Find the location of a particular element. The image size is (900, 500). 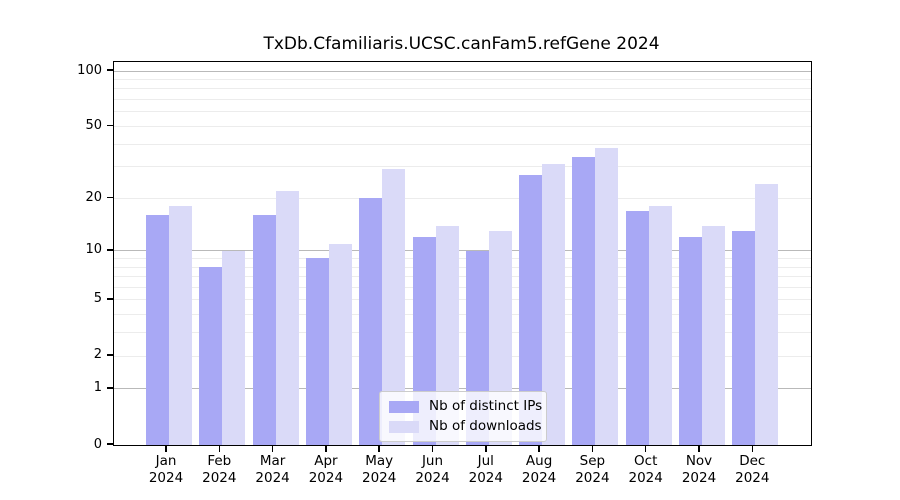

x-tick-feb is located at coordinates (219, 448).